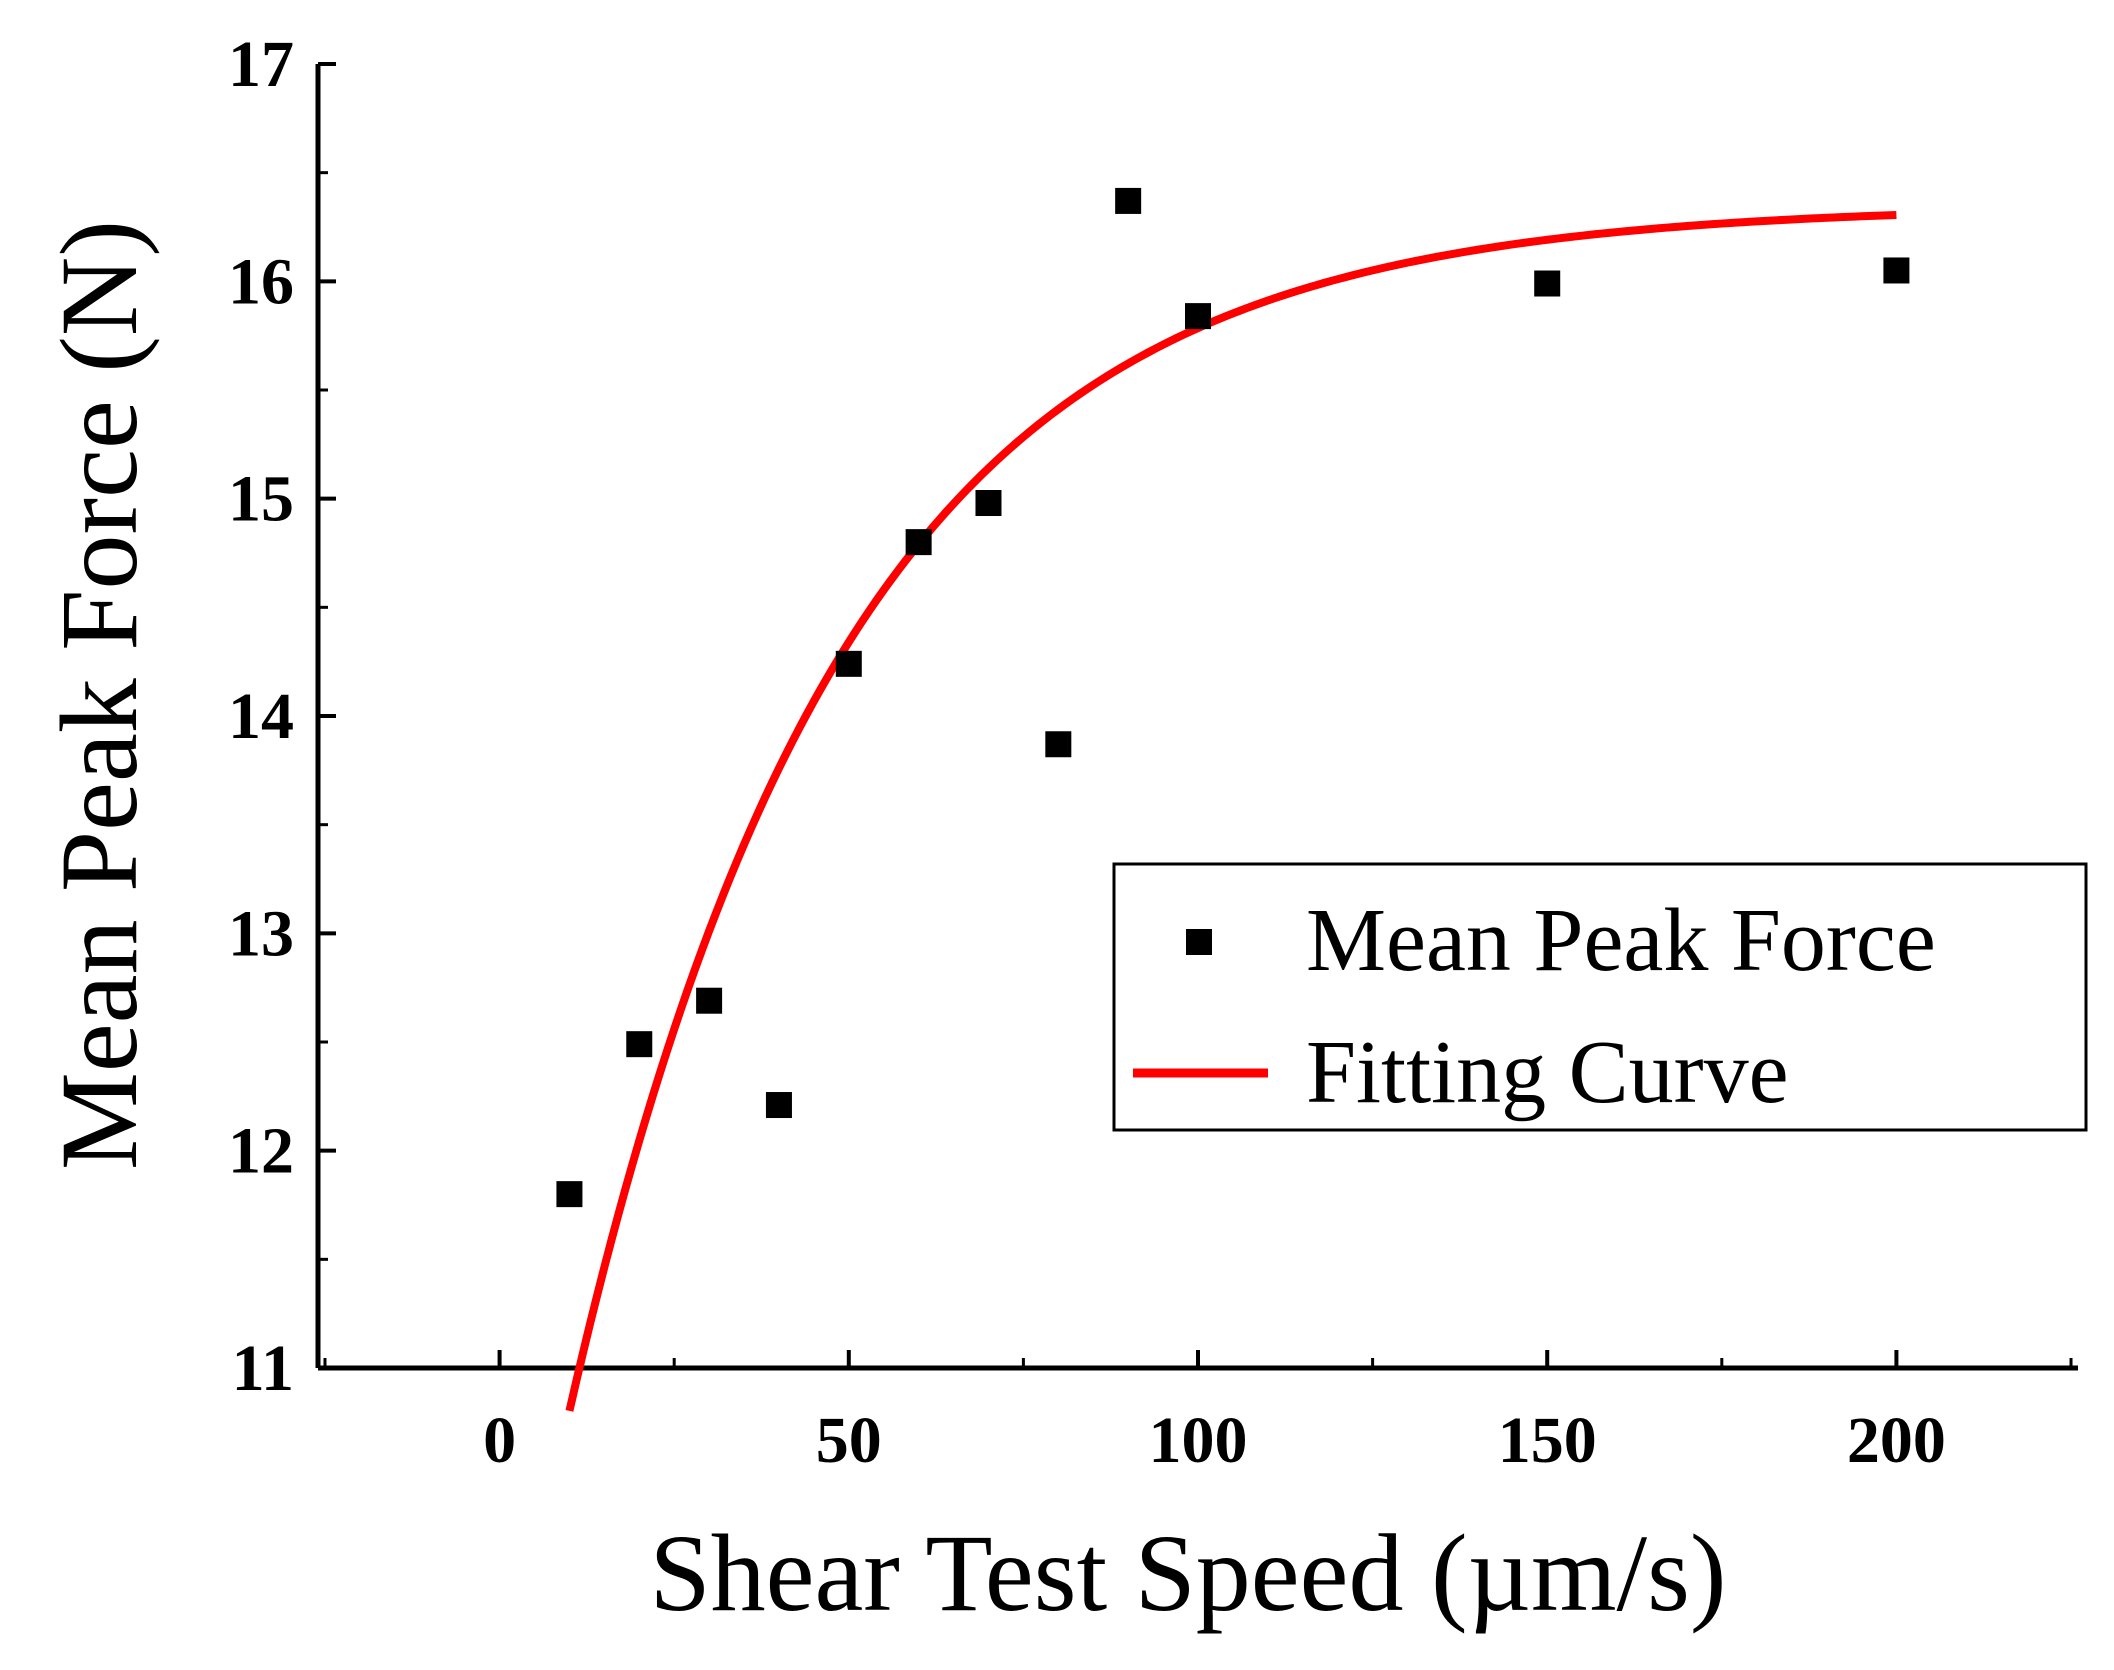 This screenshot has width=2114, height=1670. Describe the element at coordinates (1199, 942) in the screenshot. I see `legend-marker-mean-peak-force` at that location.